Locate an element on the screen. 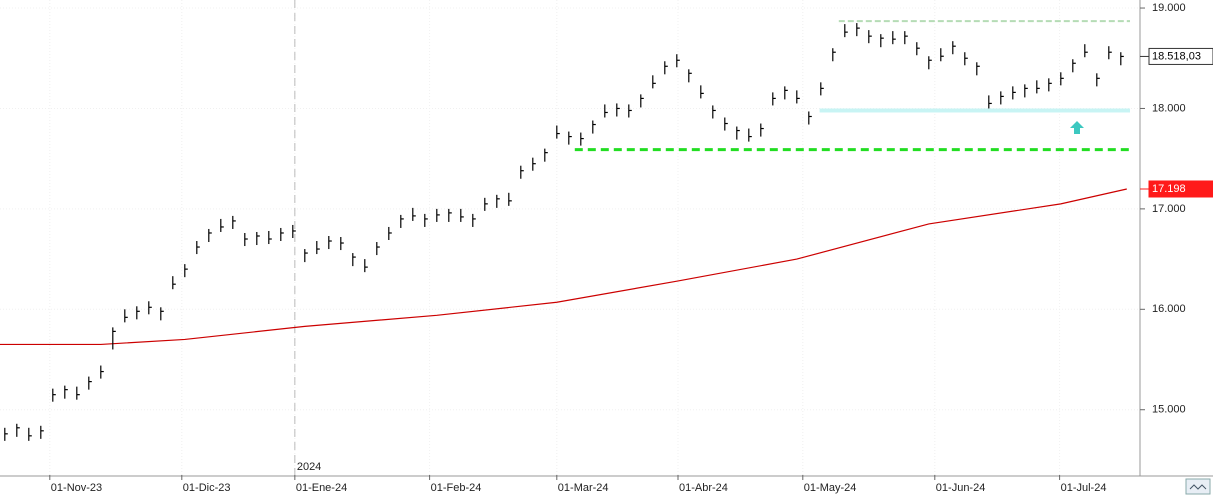  x-tick-label: 01-Jul-24 is located at coordinates (1084, 488).